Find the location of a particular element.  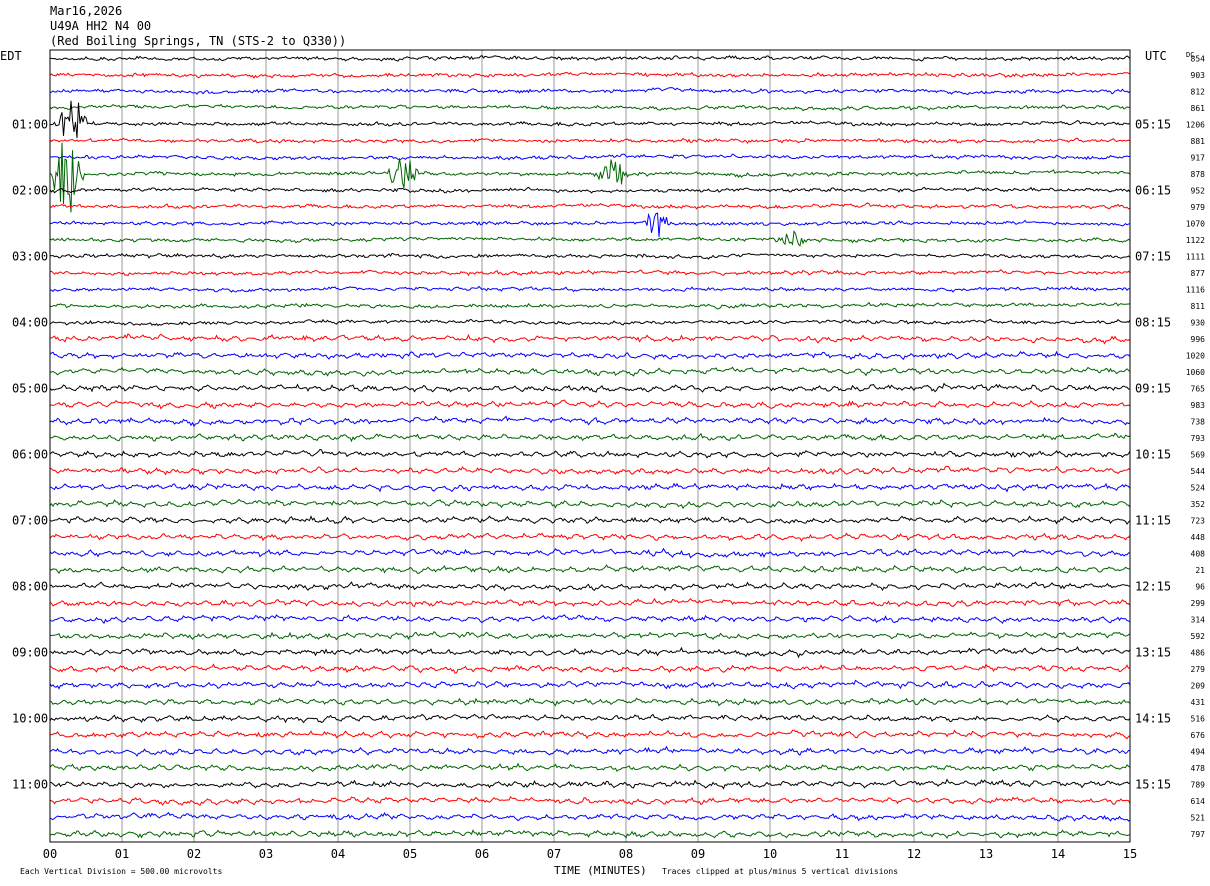

right-hour-label: 06:15 is located at coordinates (1153, 190).